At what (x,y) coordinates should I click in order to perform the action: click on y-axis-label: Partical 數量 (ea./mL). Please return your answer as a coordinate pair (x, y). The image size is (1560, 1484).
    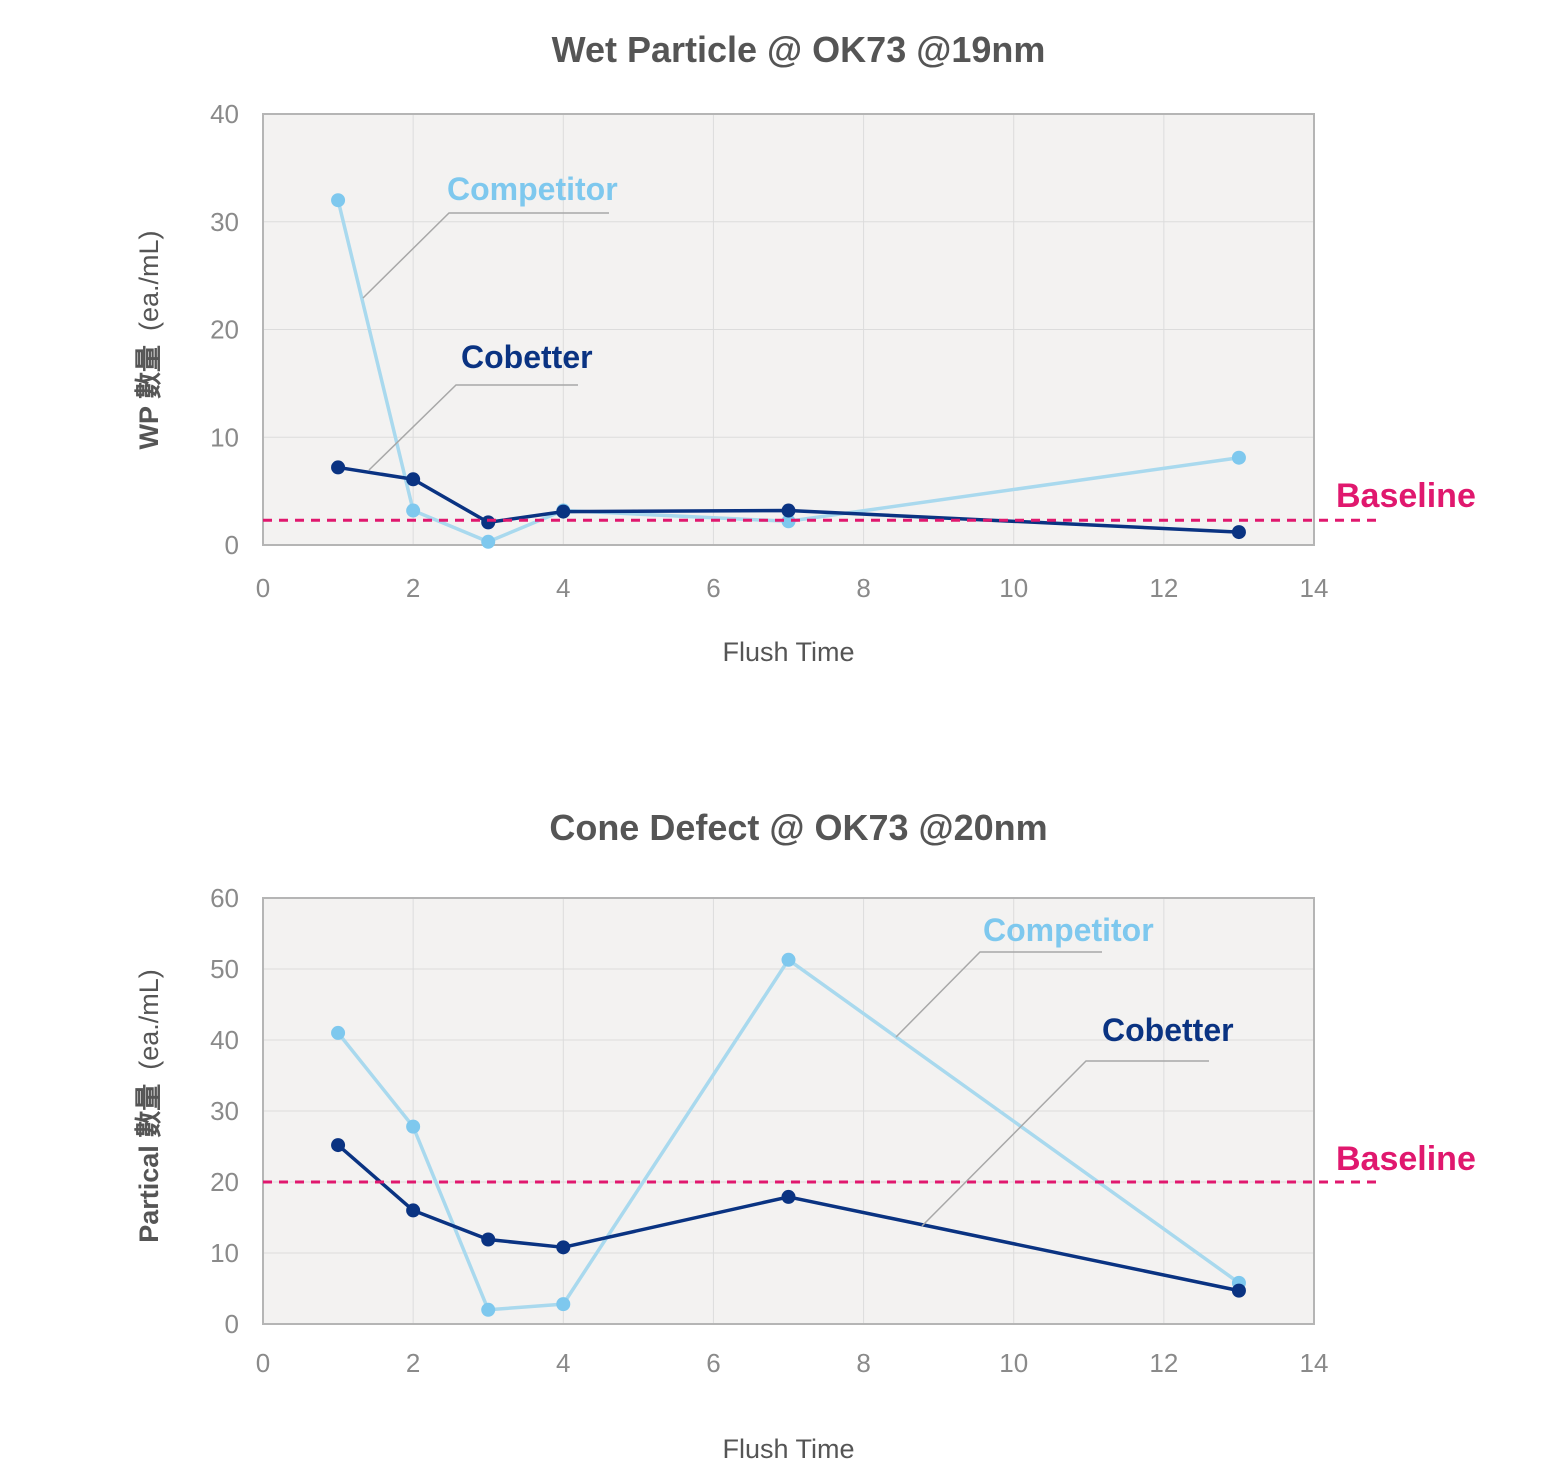
    Looking at the image, I should click on (149, 1106).